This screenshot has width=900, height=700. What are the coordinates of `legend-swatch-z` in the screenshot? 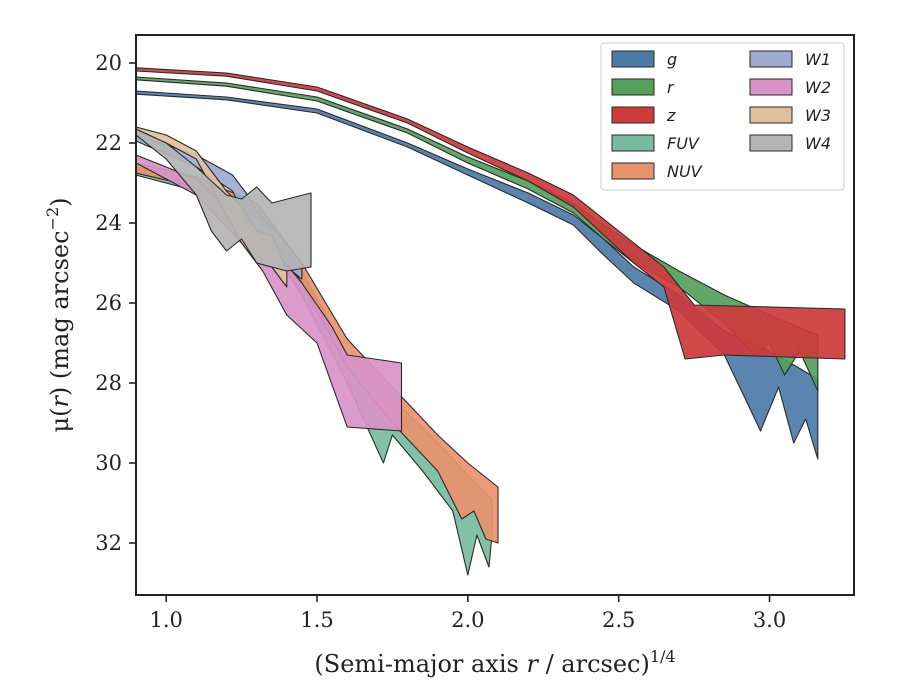 It's located at (633, 115).